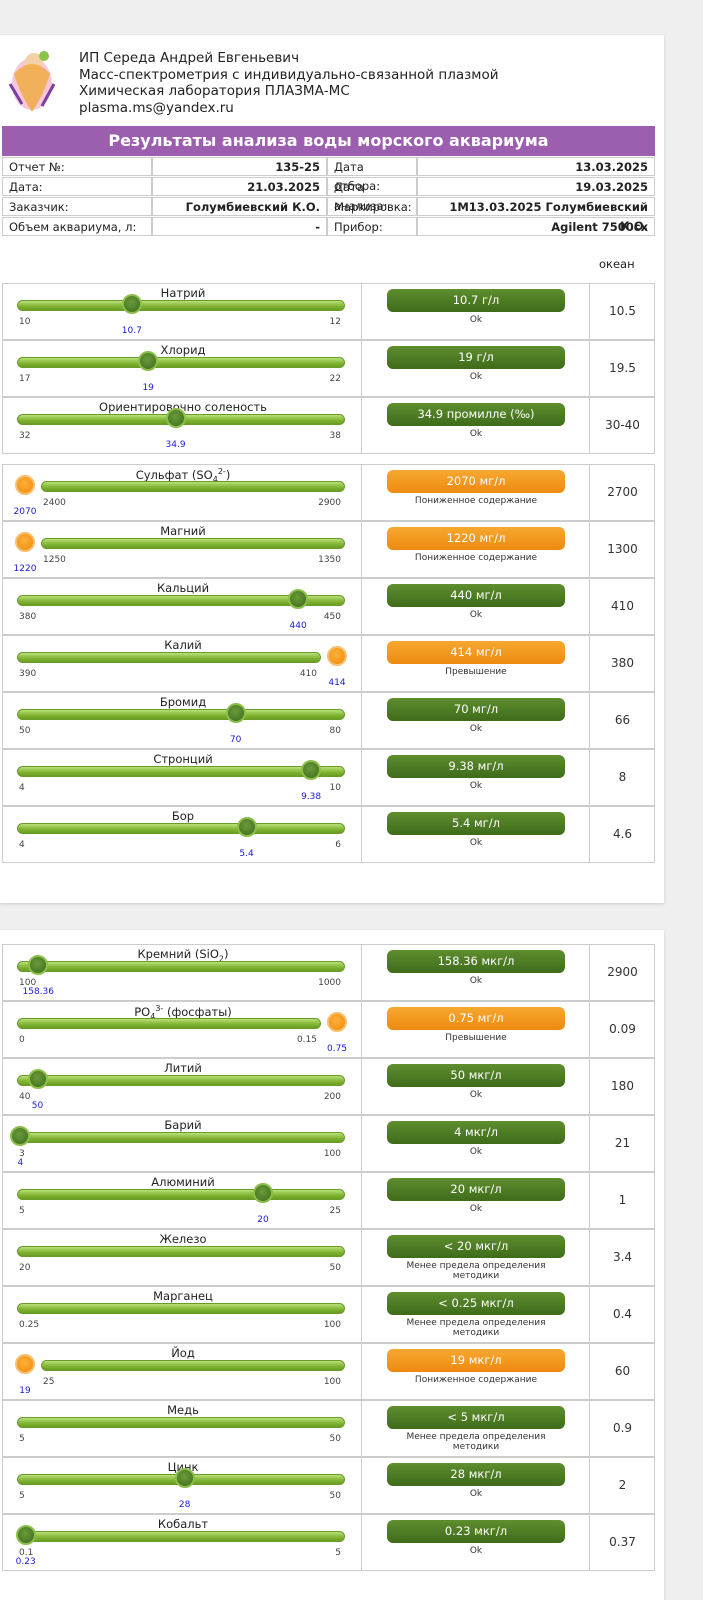  I want to click on ocean-value: 4.6, so click(622, 834).